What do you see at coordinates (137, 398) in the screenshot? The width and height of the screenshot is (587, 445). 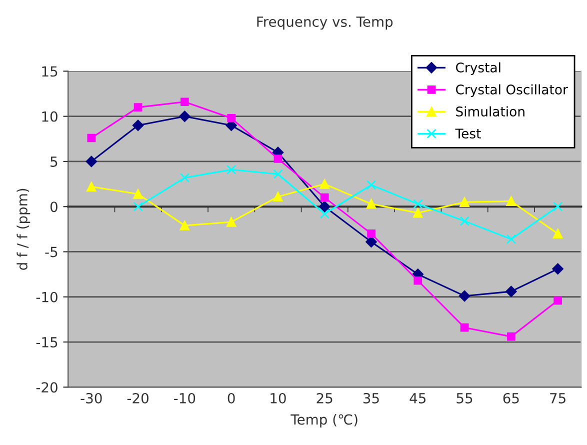 I see `x-tick-label: -20` at bounding box center [137, 398].